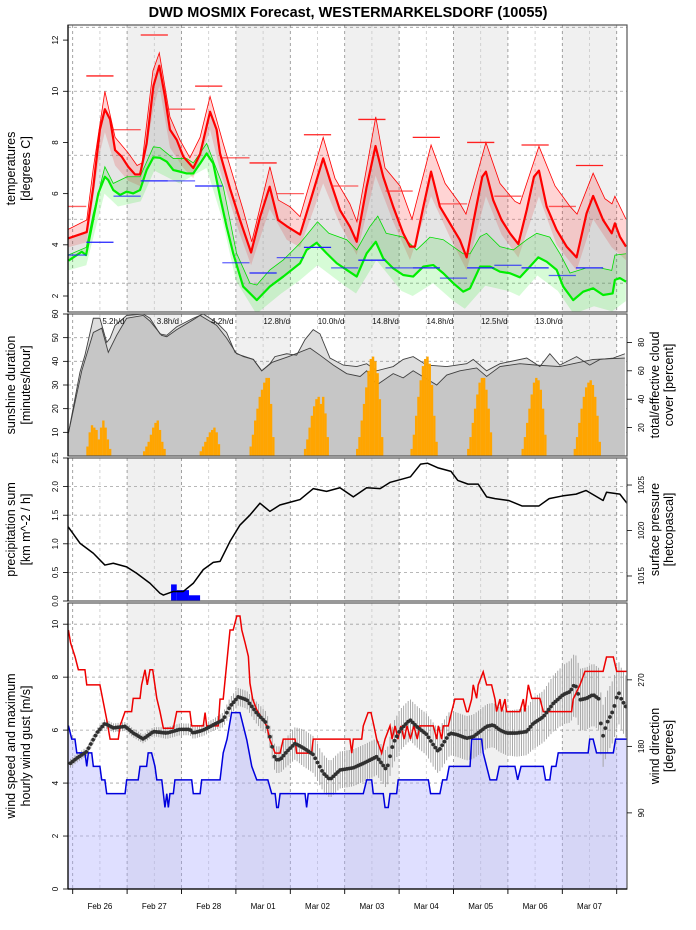  What do you see at coordinates (641, 530) in the screenshot?
I see `precipitation-y2tick-label: 1020` at bounding box center [641, 530].